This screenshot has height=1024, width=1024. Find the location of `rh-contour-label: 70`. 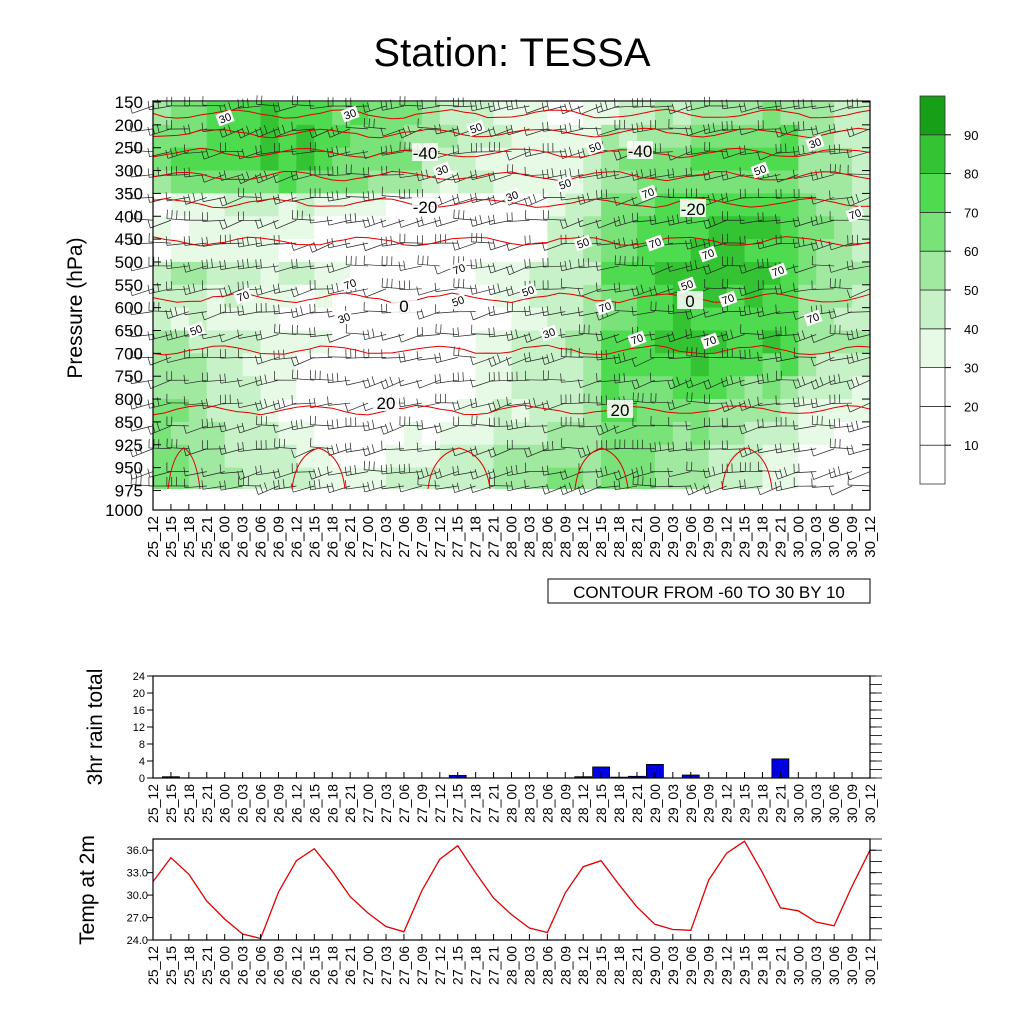

rh-contour-label: 70 is located at coordinates (655, 243).